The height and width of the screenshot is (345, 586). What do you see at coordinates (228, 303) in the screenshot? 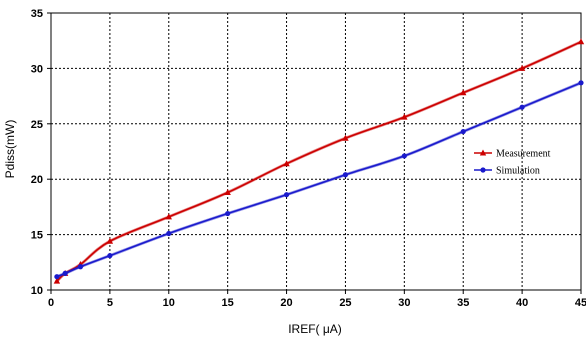
I see `x-tick-label: 15` at bounding box center [228, 303].